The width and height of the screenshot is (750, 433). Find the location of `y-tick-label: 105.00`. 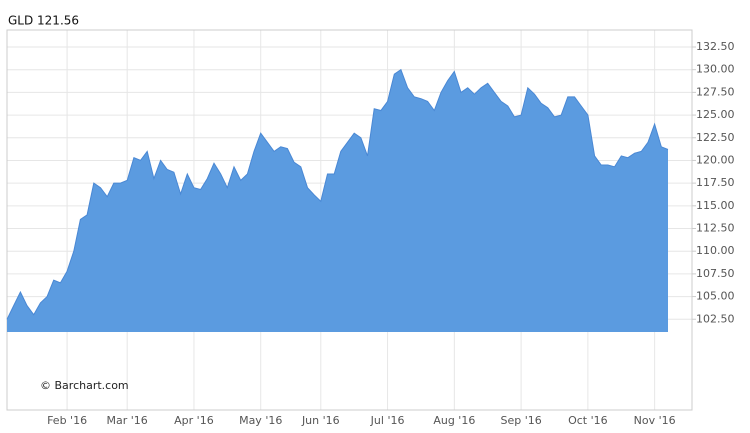

y-tick-label: 105.00 is located at coordinates (715, 296).